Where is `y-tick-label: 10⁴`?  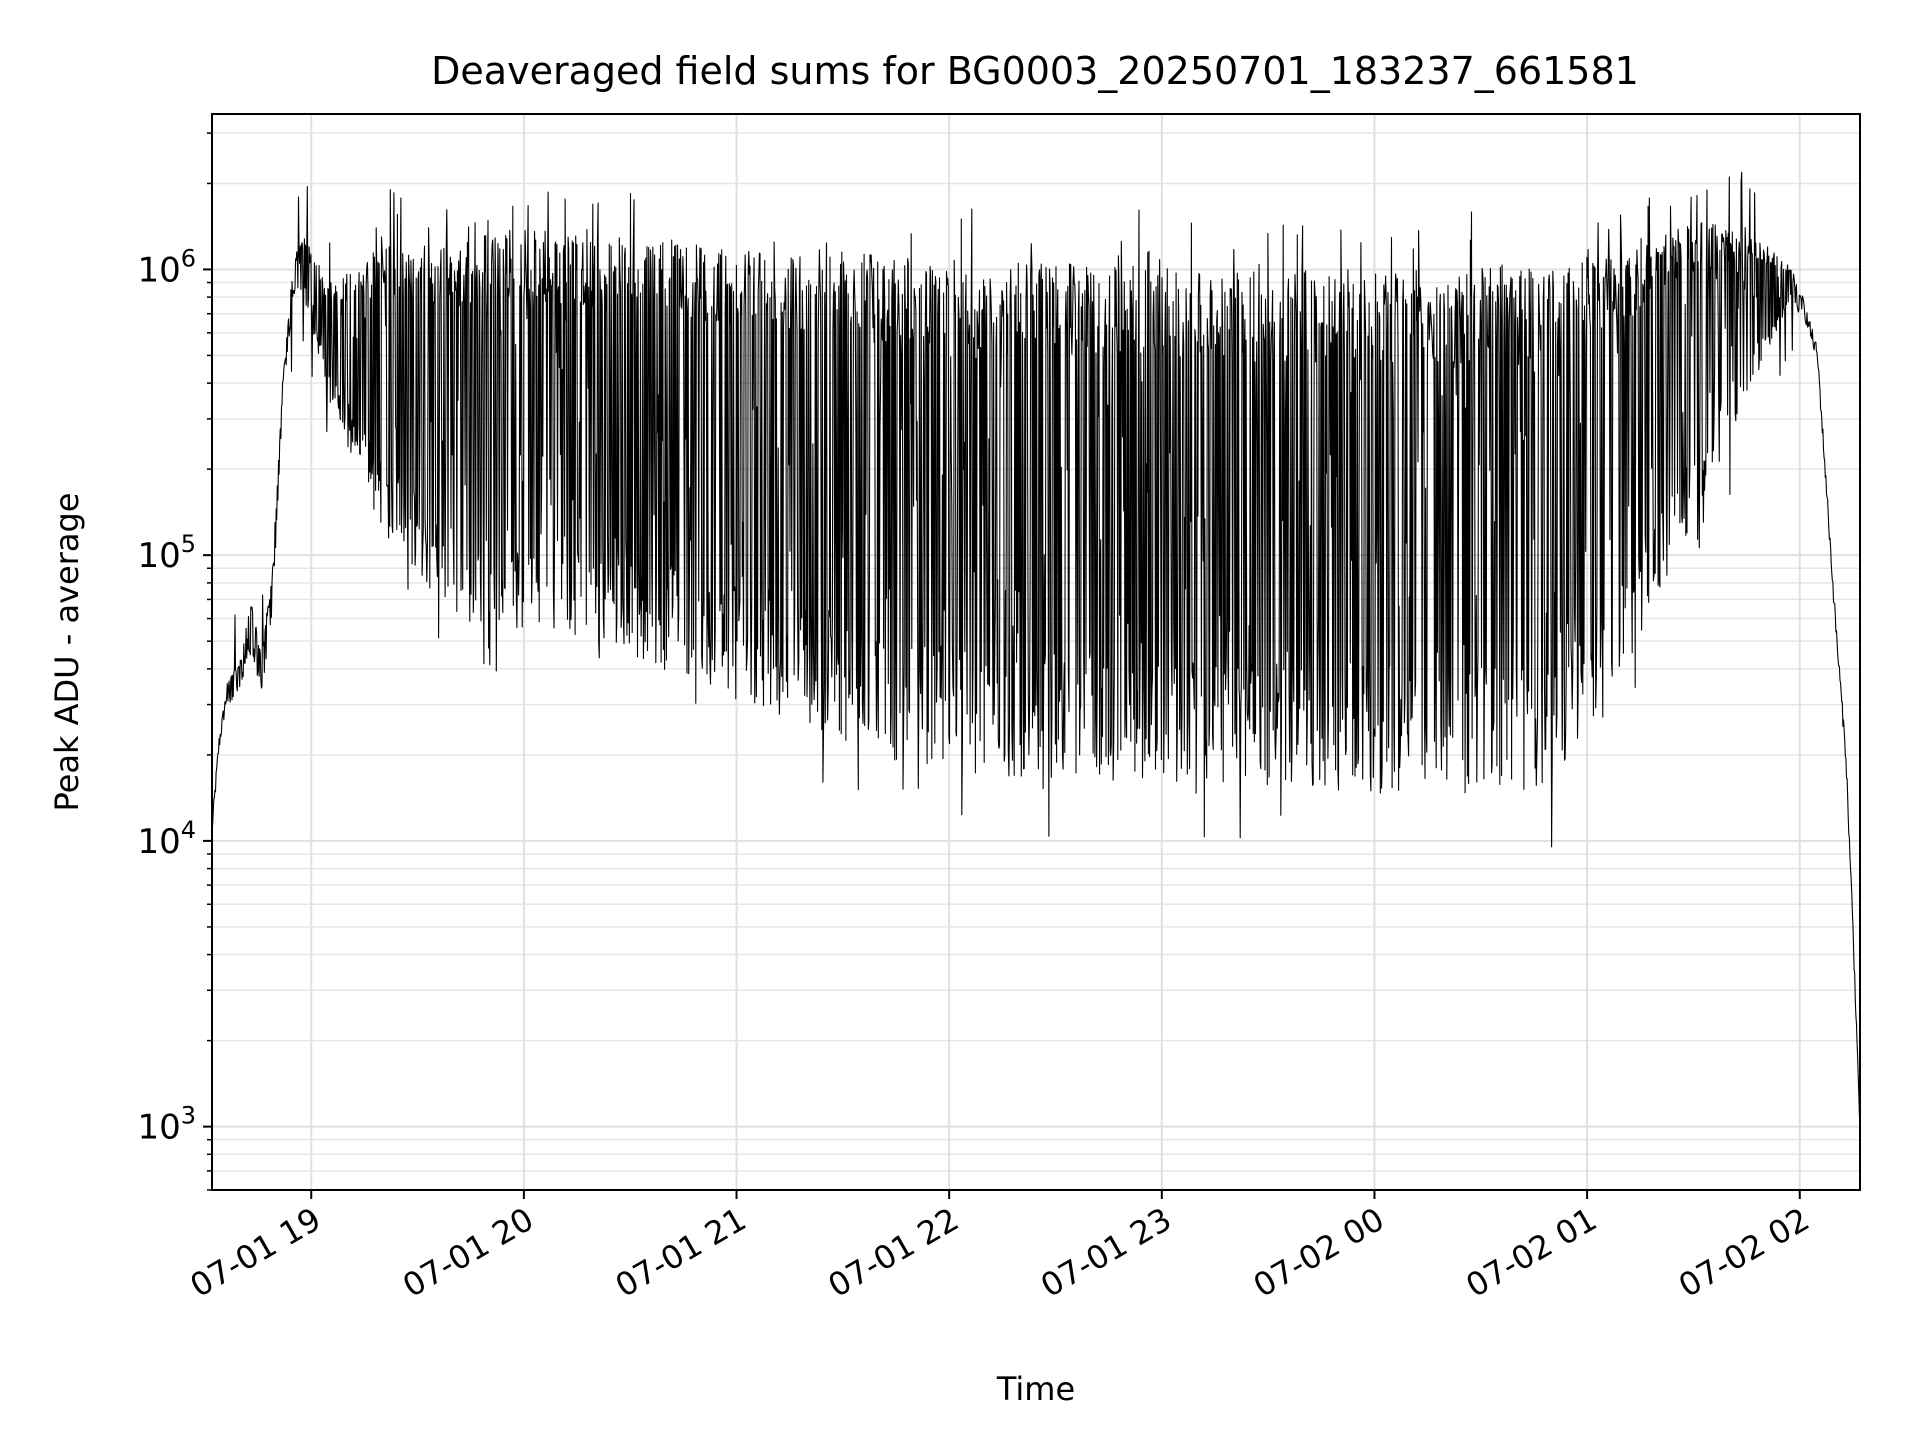 y-tick-label: 10⁴ is located at coordinates (166, 839).